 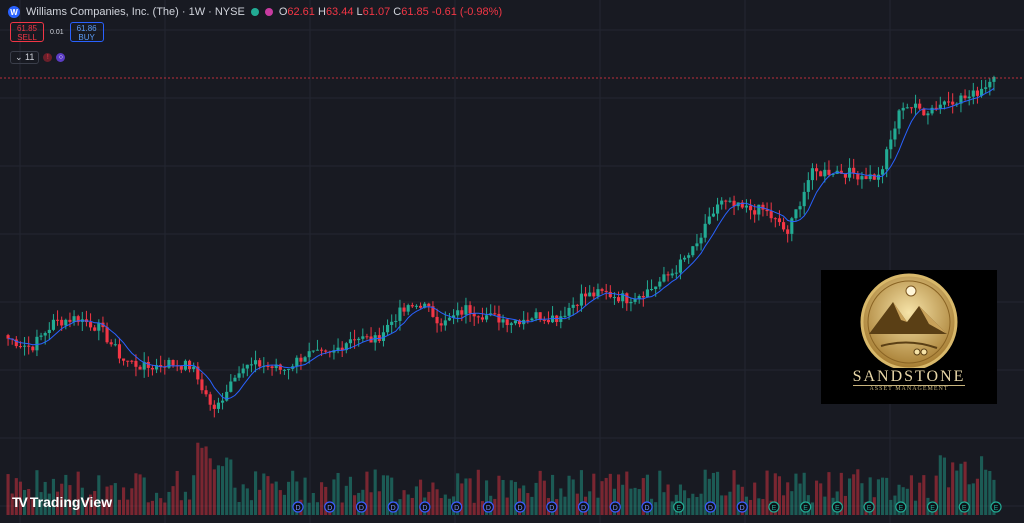 What do you see at coordinates (25, 57) in the screenshot?
I see `indicators-toggle: ⌄ 11` at bounding box center [25, 57].